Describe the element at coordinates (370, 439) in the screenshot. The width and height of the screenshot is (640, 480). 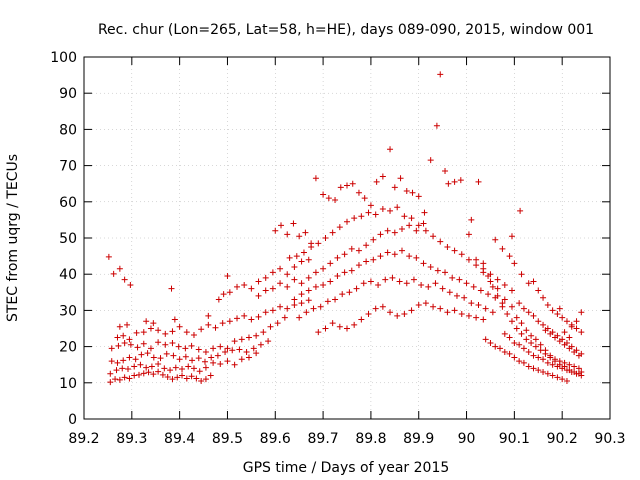
I see `x-tick-label: 89.8` at that location.